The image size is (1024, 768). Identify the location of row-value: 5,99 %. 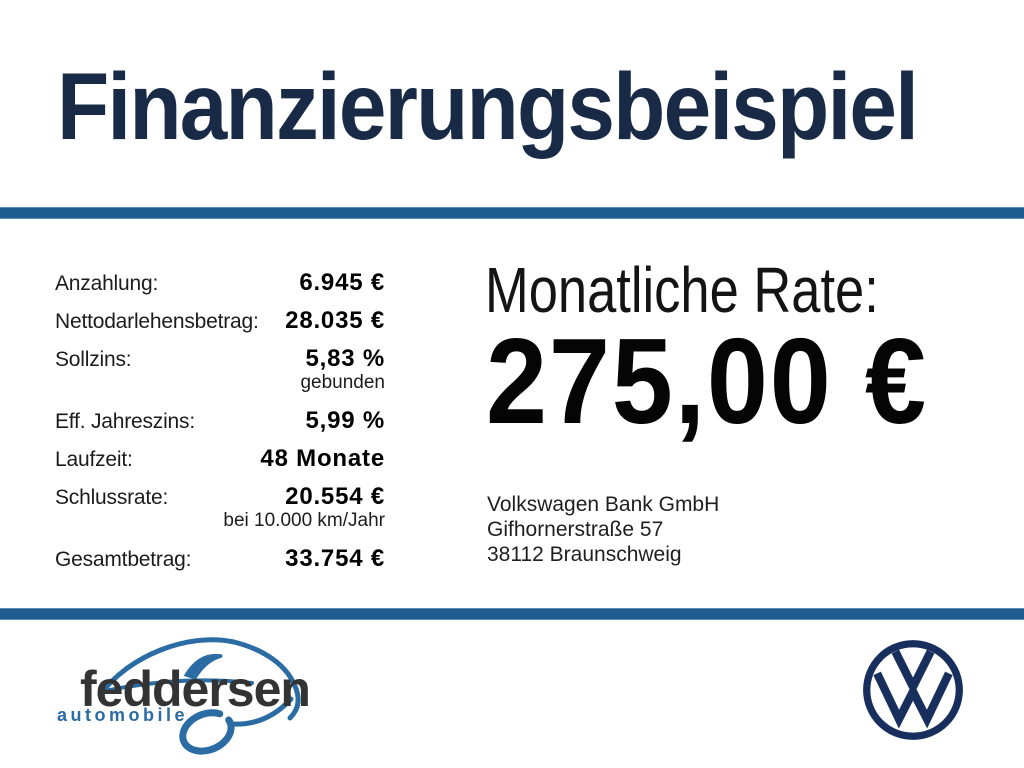
(345, 420).